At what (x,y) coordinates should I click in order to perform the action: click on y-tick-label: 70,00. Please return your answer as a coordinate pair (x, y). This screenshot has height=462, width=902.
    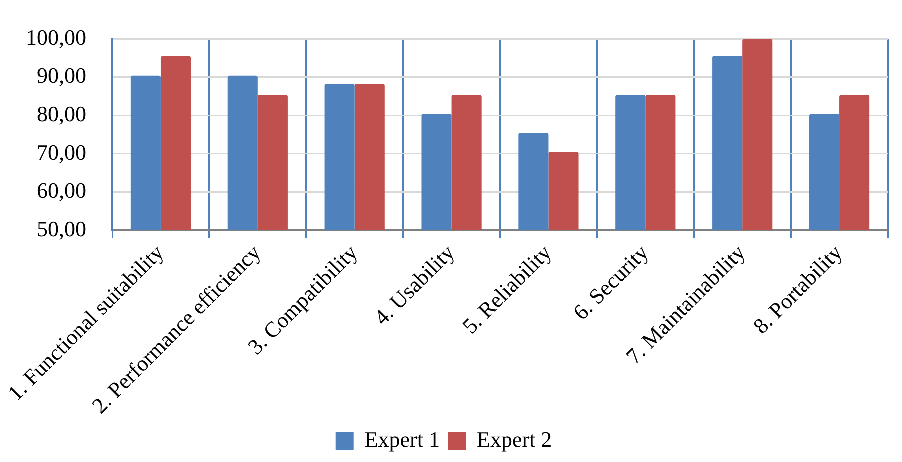
    Looking at the image, I should click on (61, 152).